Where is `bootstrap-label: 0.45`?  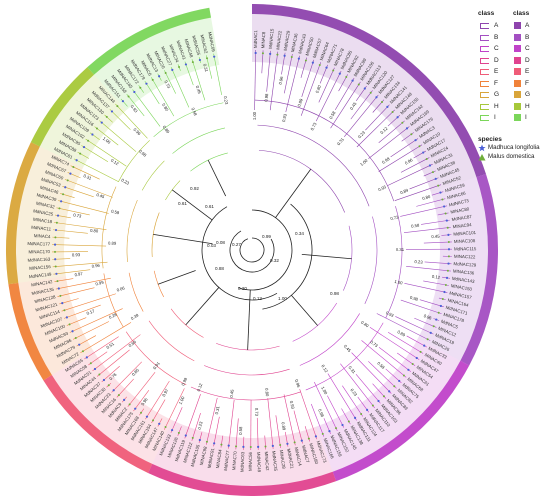
bootstrap-label: 0.45 is located at coordinates (199, 90).